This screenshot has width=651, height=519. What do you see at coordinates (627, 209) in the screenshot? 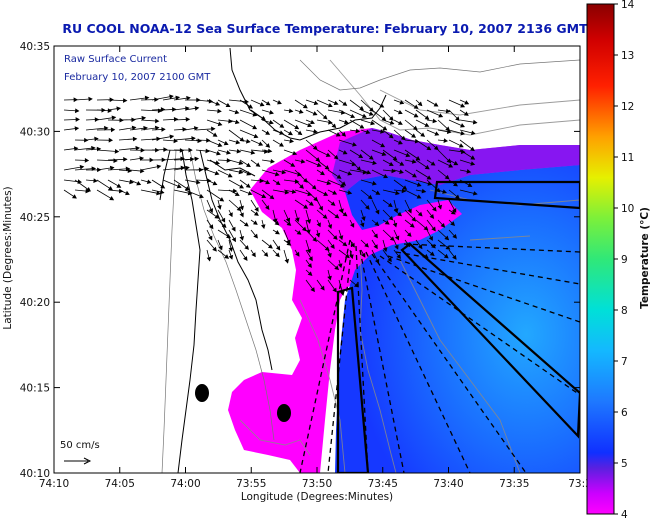
I see `colorbar-tick-label: 10` at bounding box center [627, 209].